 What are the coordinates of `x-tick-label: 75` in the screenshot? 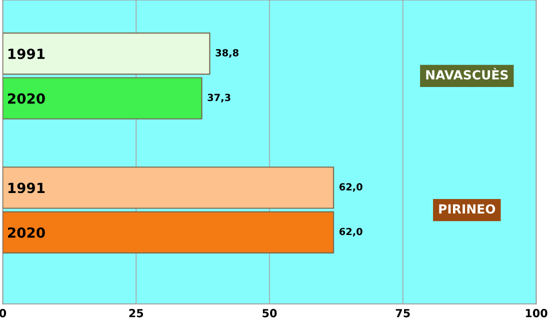 It's located at (403, 313).